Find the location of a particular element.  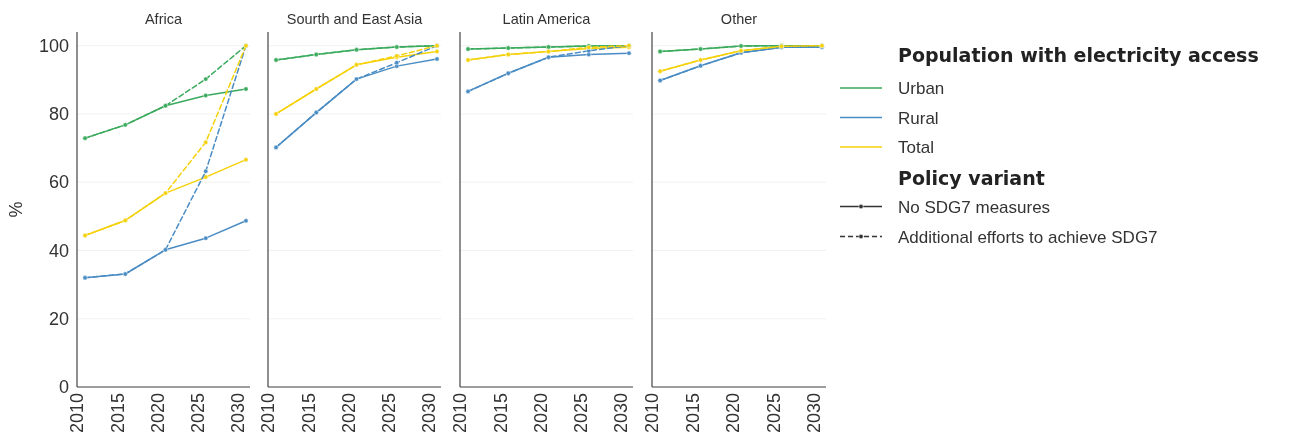

y-tick-label: 0 is located at coordinates (63, 387).